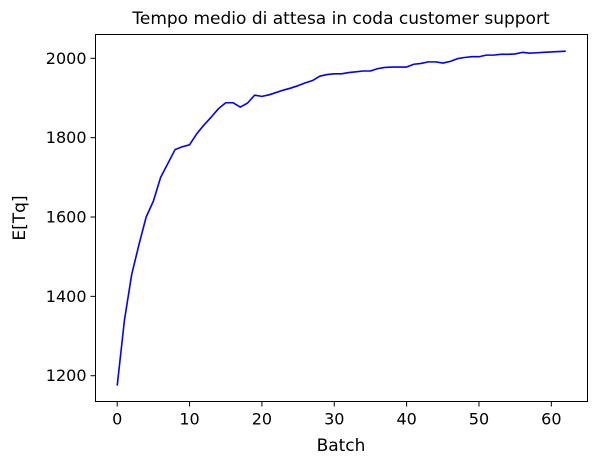 The width and height of the screenshot is (599, 466). I want to click on x-axis-label: Batch, so click(341, 446).